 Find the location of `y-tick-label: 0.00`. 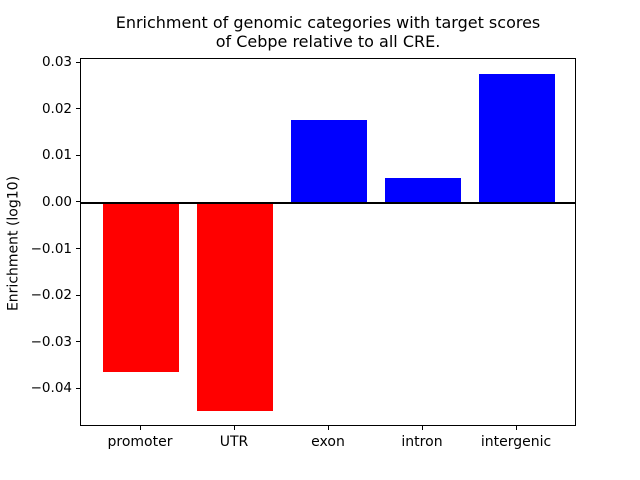

y-tick-label: 0.00 is located at coordinates (56, 201).